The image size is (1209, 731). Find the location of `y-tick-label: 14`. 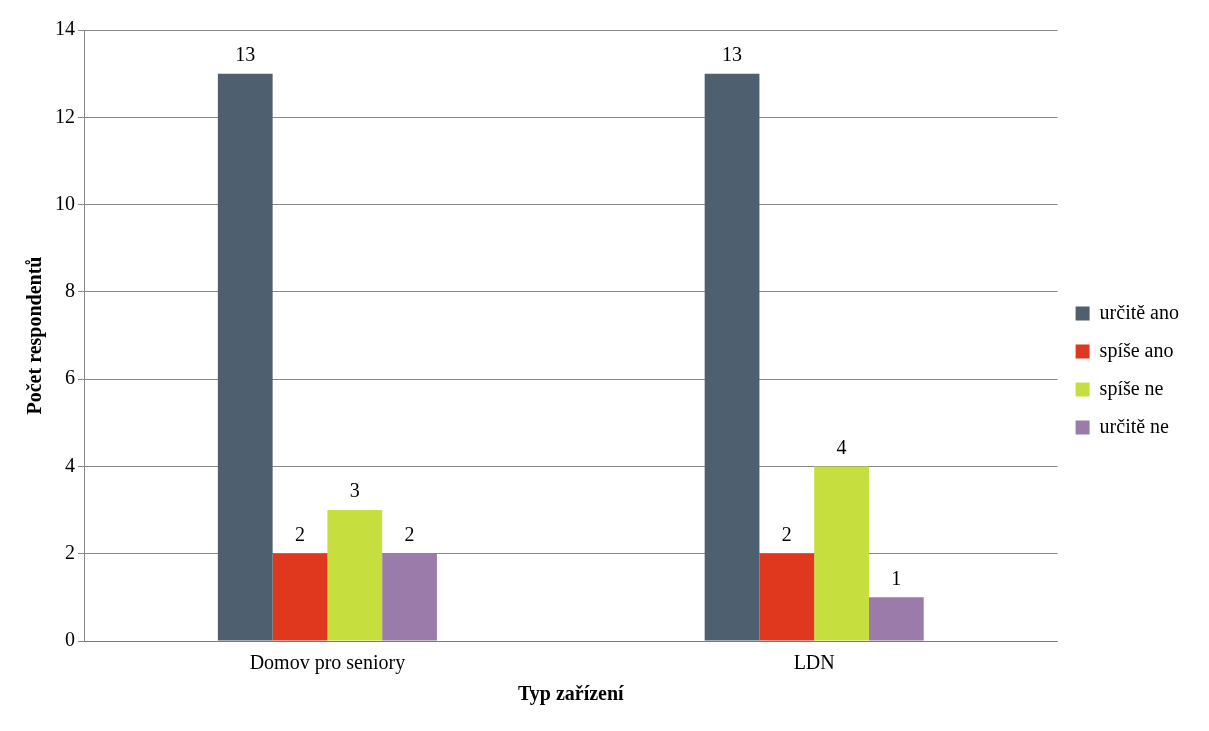

y-tick-label: 14 is located at coordinates (65, 28).